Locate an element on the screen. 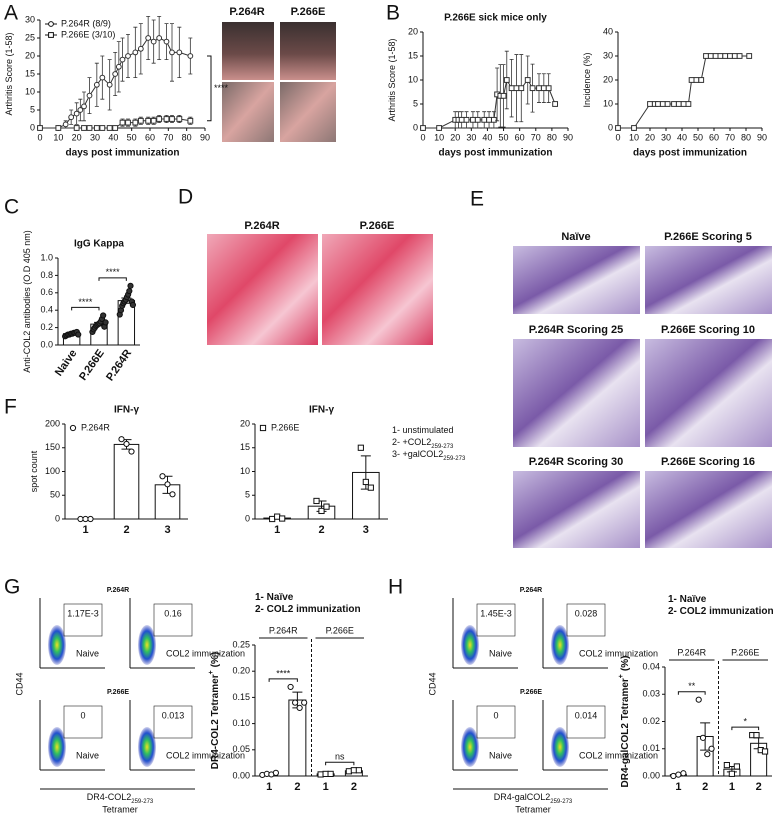 The width and height of the screenshot is (778, 820). note-text: 1- Naïve is located at coordinates (274, 597).